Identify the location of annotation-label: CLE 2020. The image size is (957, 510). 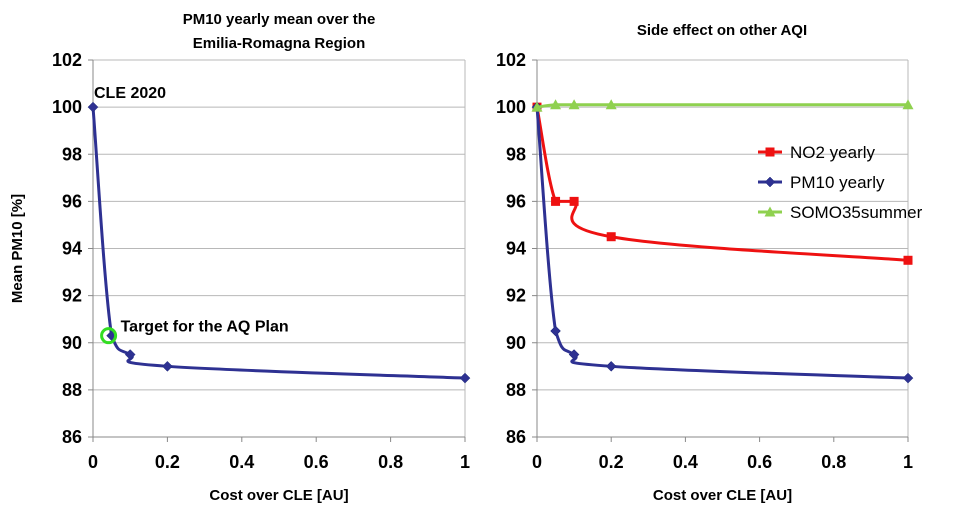
(130, 93).